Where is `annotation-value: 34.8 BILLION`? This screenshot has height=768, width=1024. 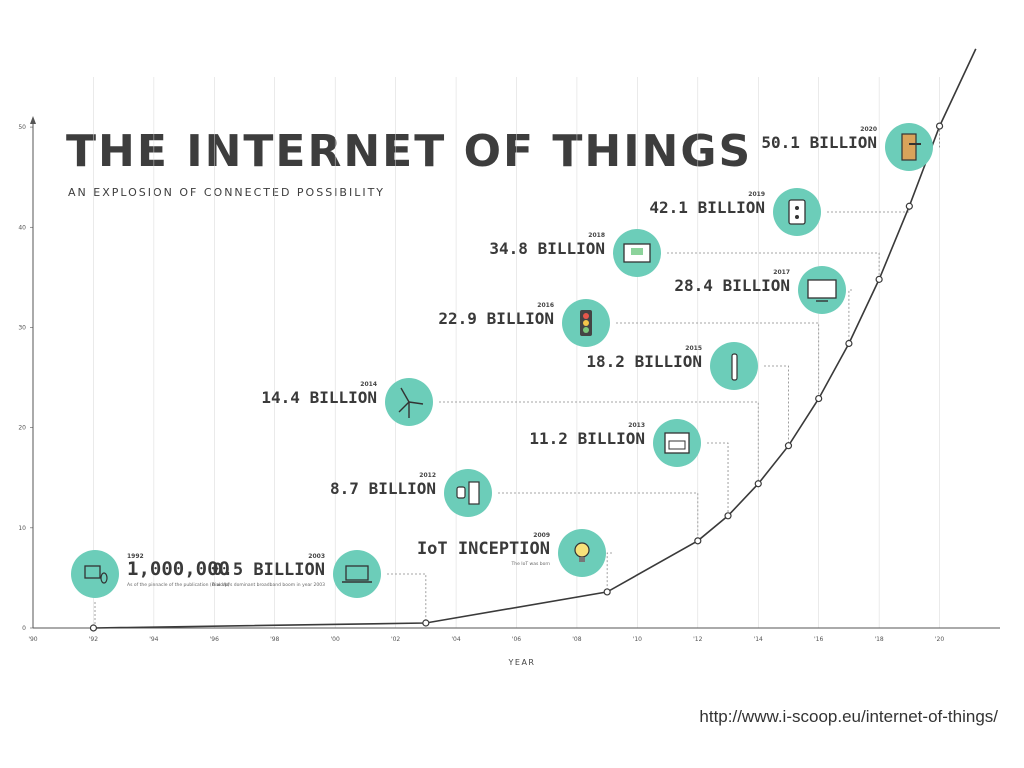 annotation-value: 34.8 BILLION is located at coordinates (547, 248).